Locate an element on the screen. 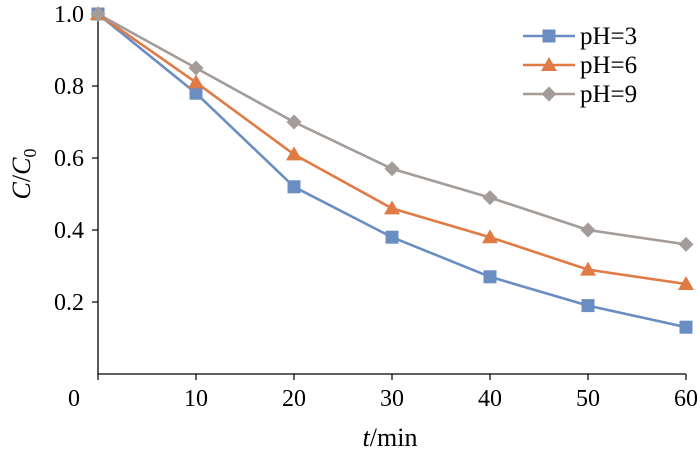 The height and width of the screenshot is (454, 700). x-axis-title: t/min is located at coordinates (390, 437).